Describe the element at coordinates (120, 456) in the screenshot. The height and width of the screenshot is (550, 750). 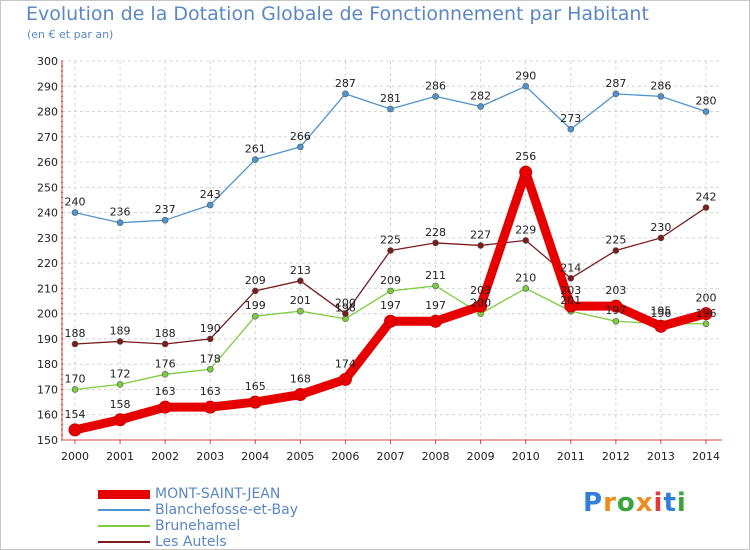
I see `x-tick-label: 2001` at that location.